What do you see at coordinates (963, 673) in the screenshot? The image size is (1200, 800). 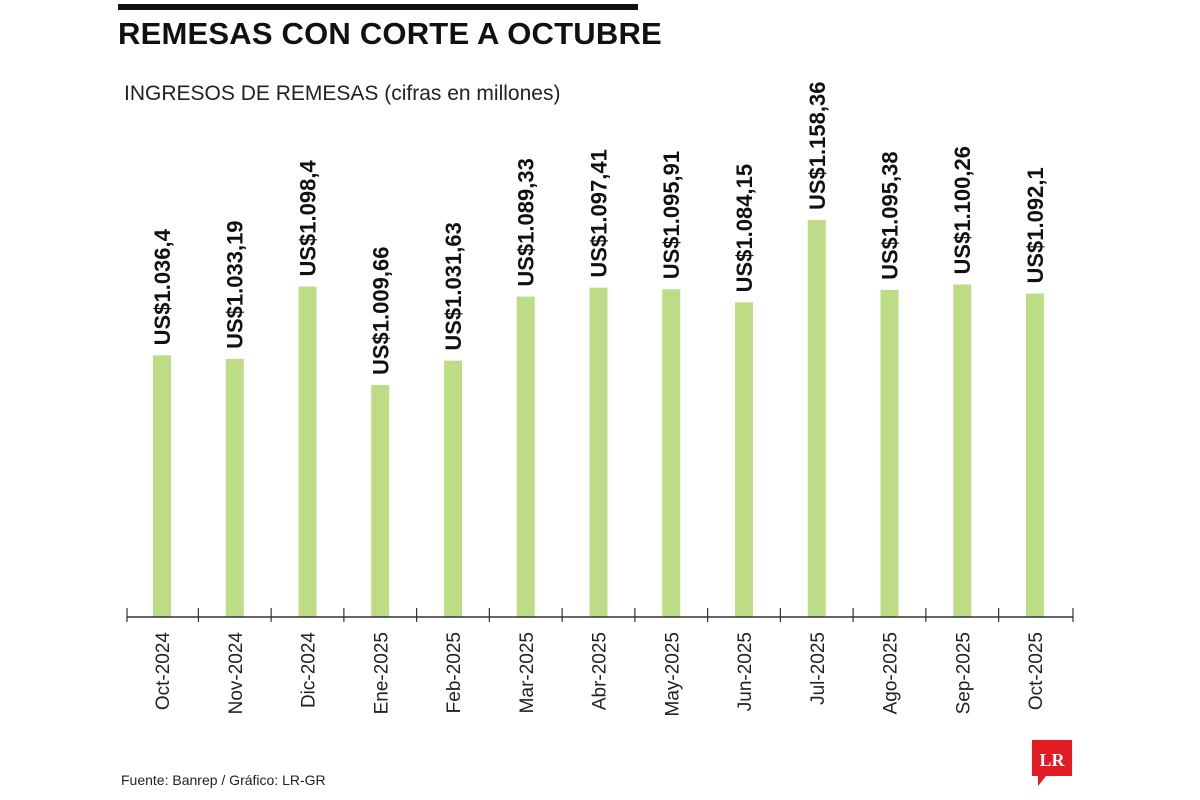 I see `x-tick-label: Sep-2025` at bounding box center [963, 673].